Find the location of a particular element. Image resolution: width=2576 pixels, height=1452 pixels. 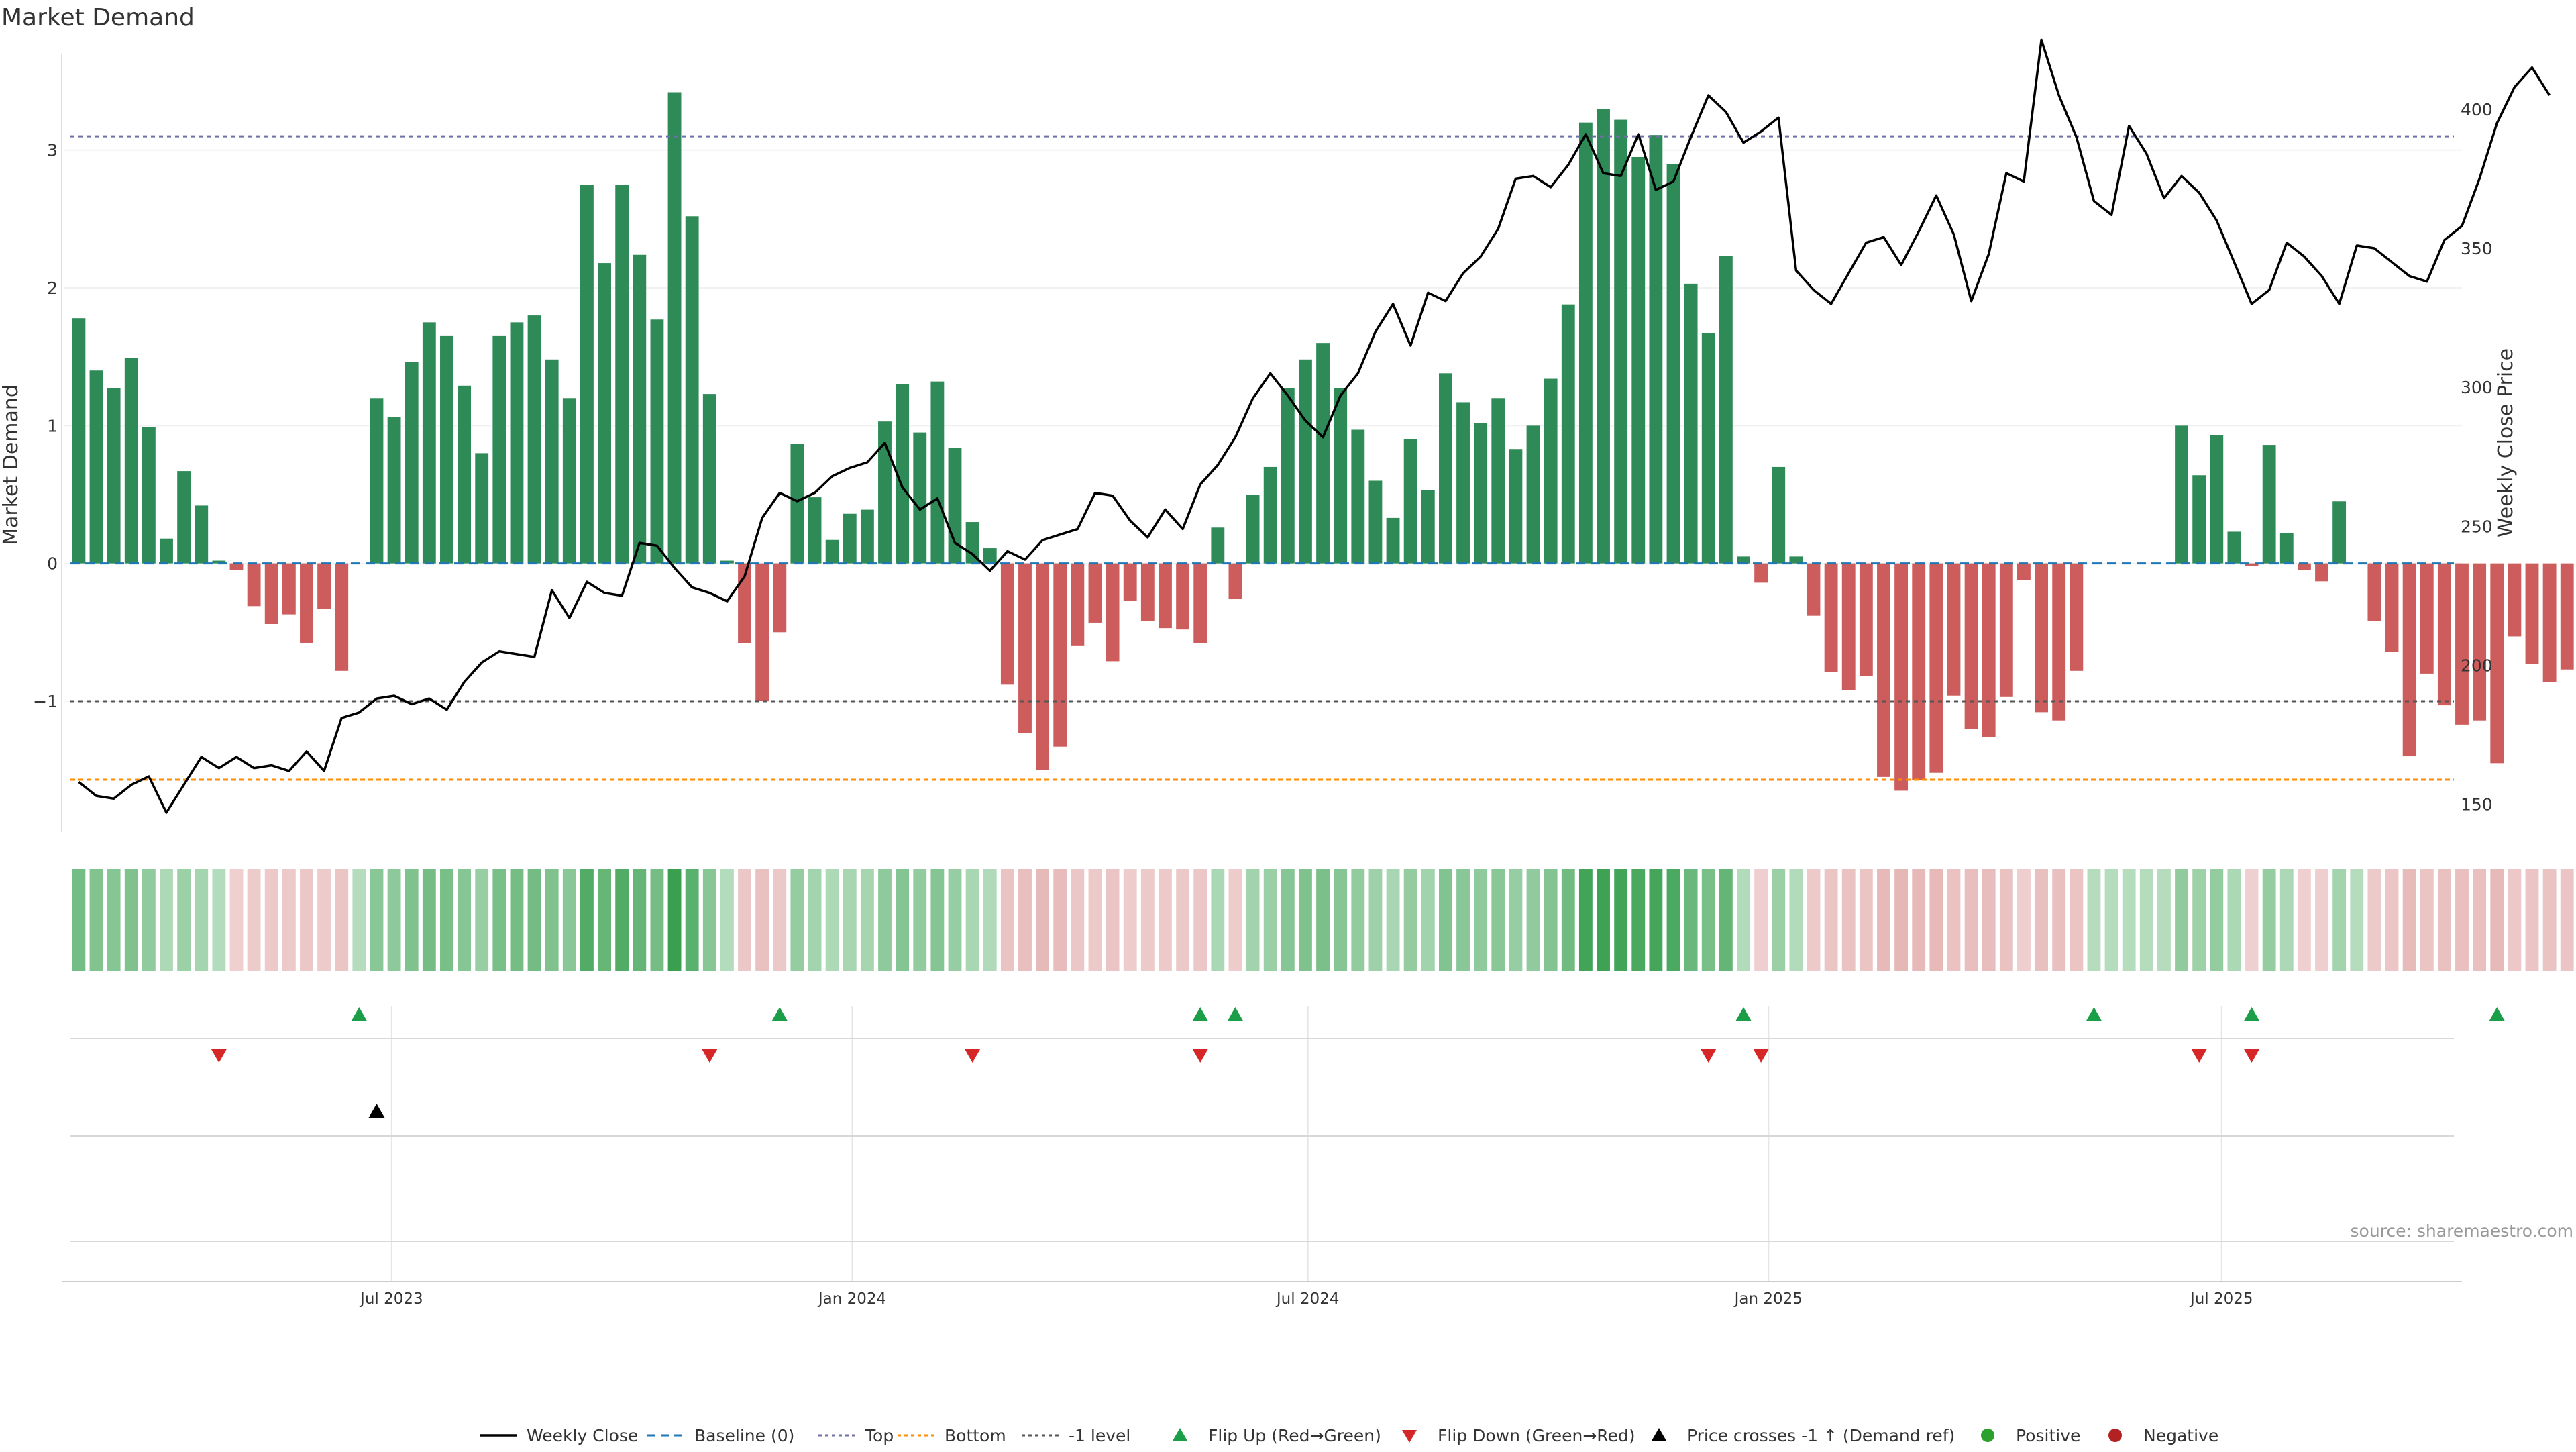

y2-tick-label: 150 is located at coordinates (2477, 805).